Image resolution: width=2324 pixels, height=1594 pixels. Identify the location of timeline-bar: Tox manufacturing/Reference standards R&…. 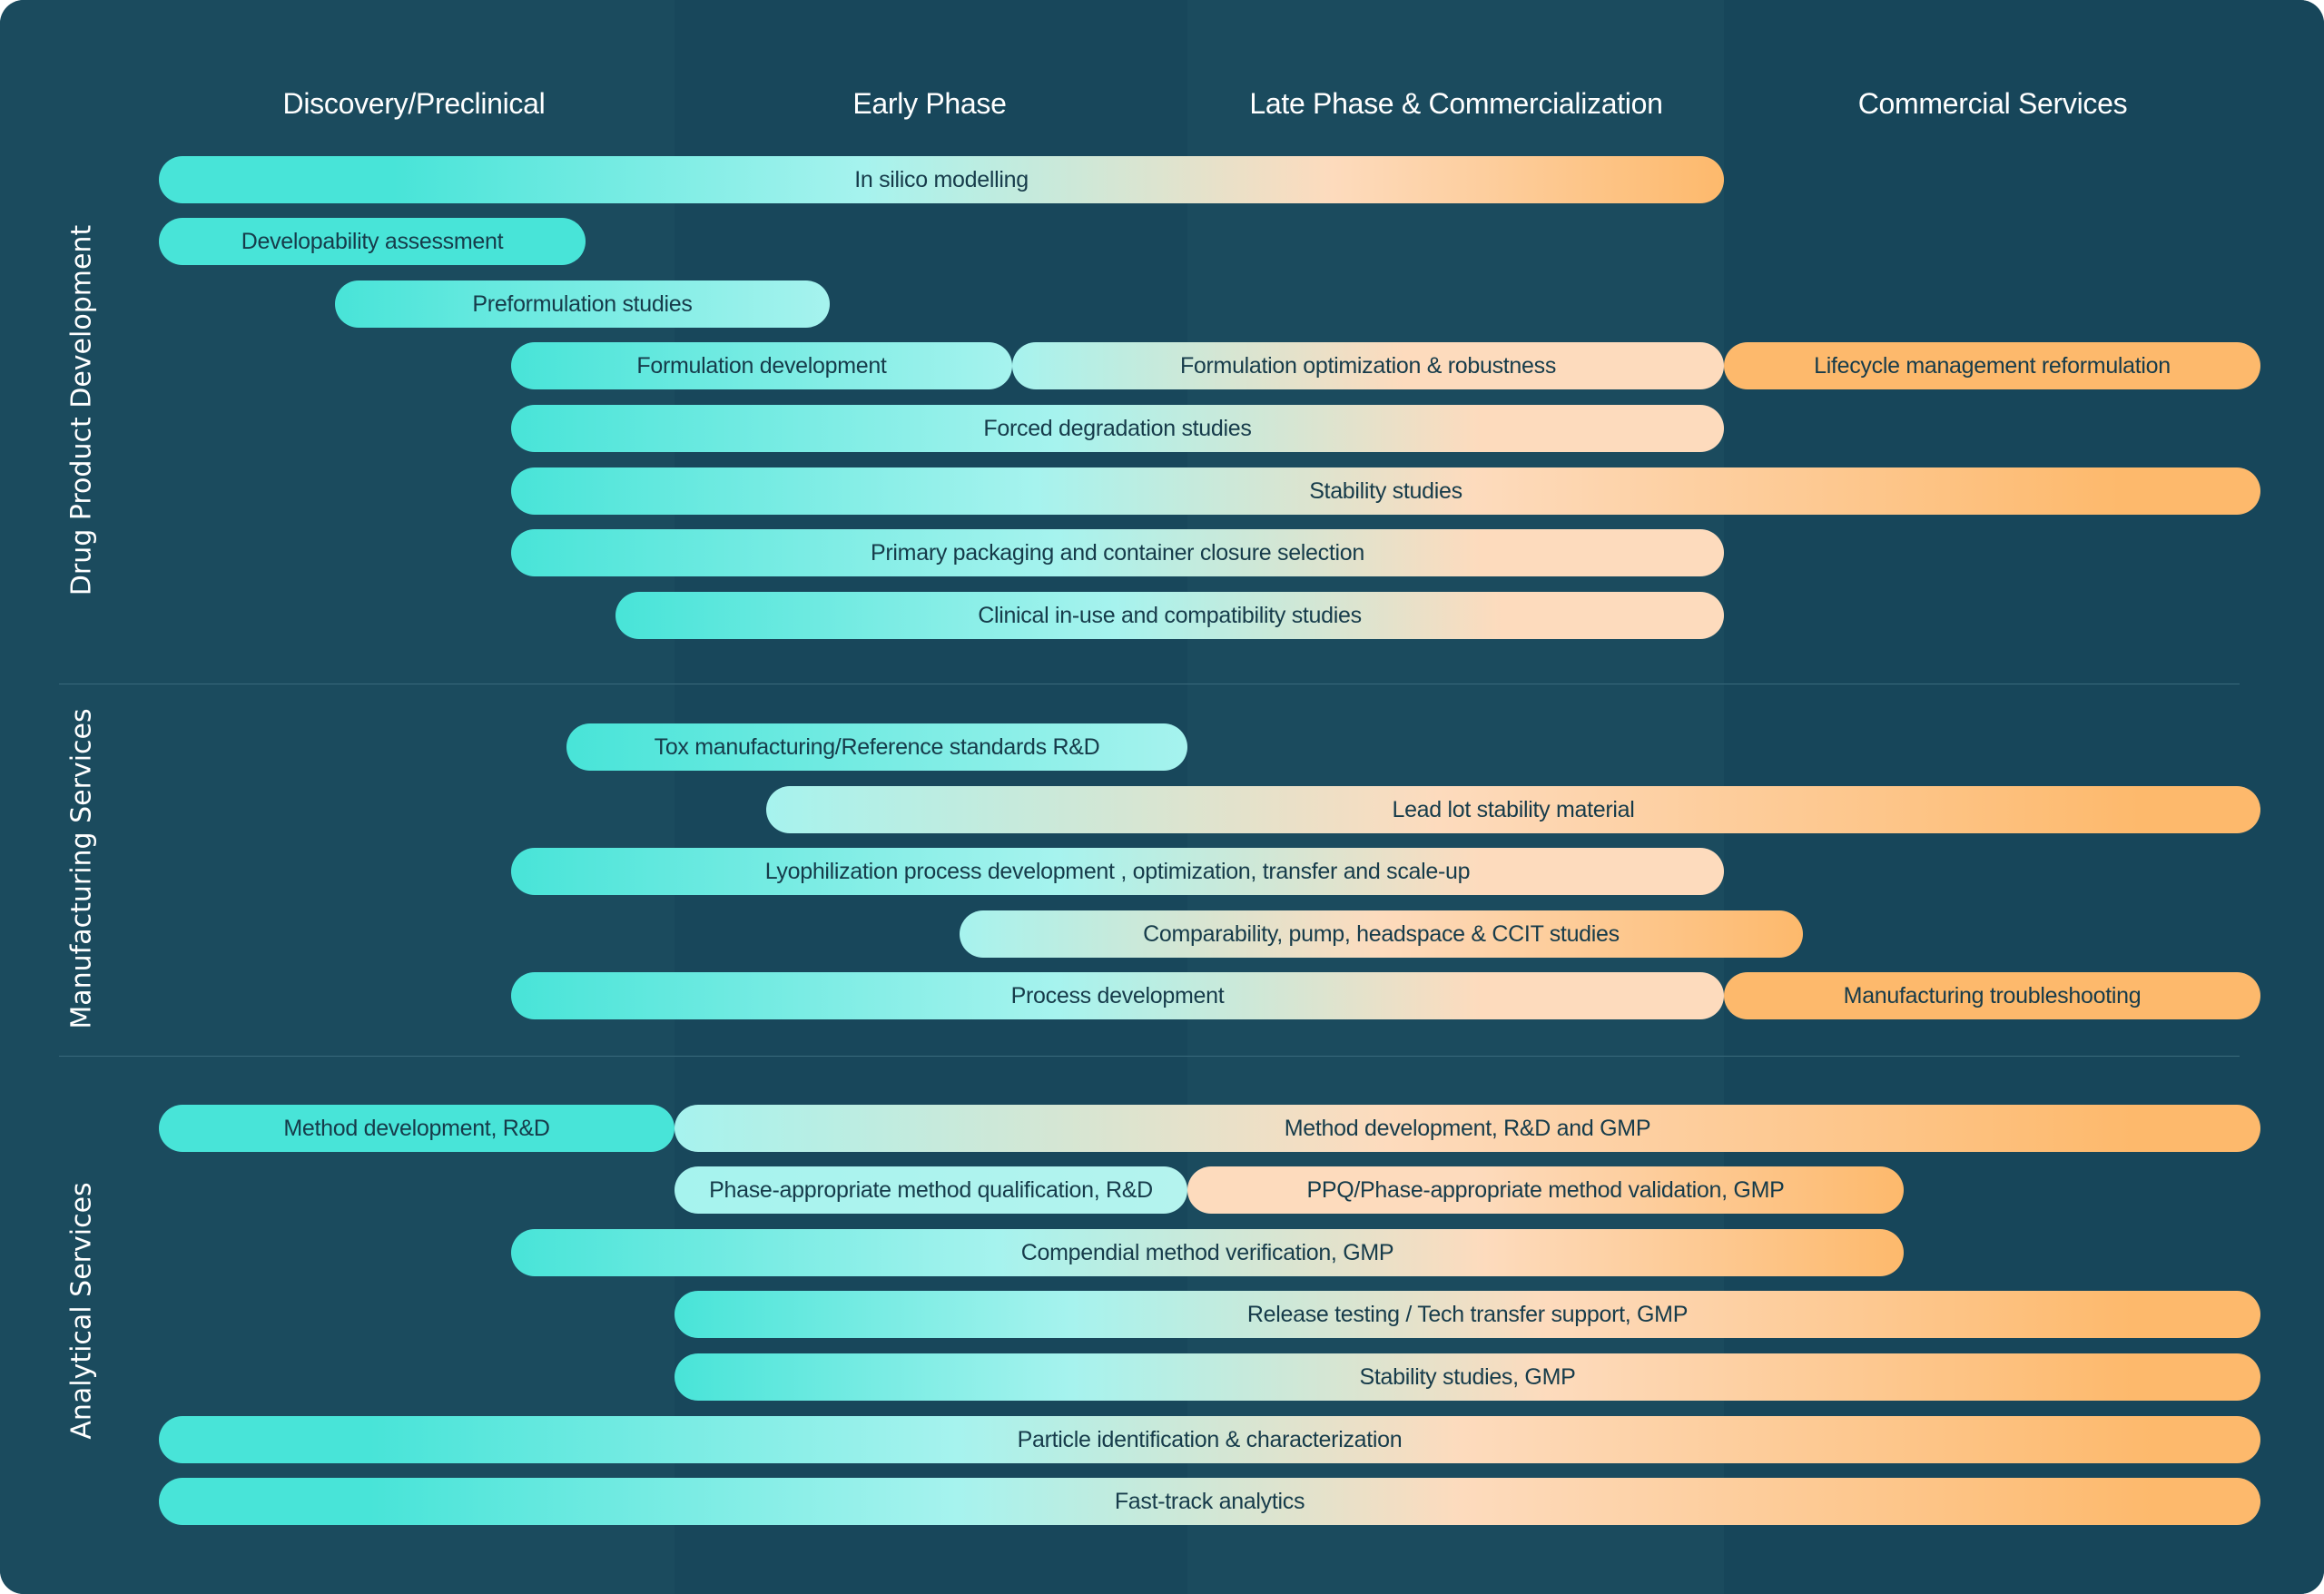
(876, 747).